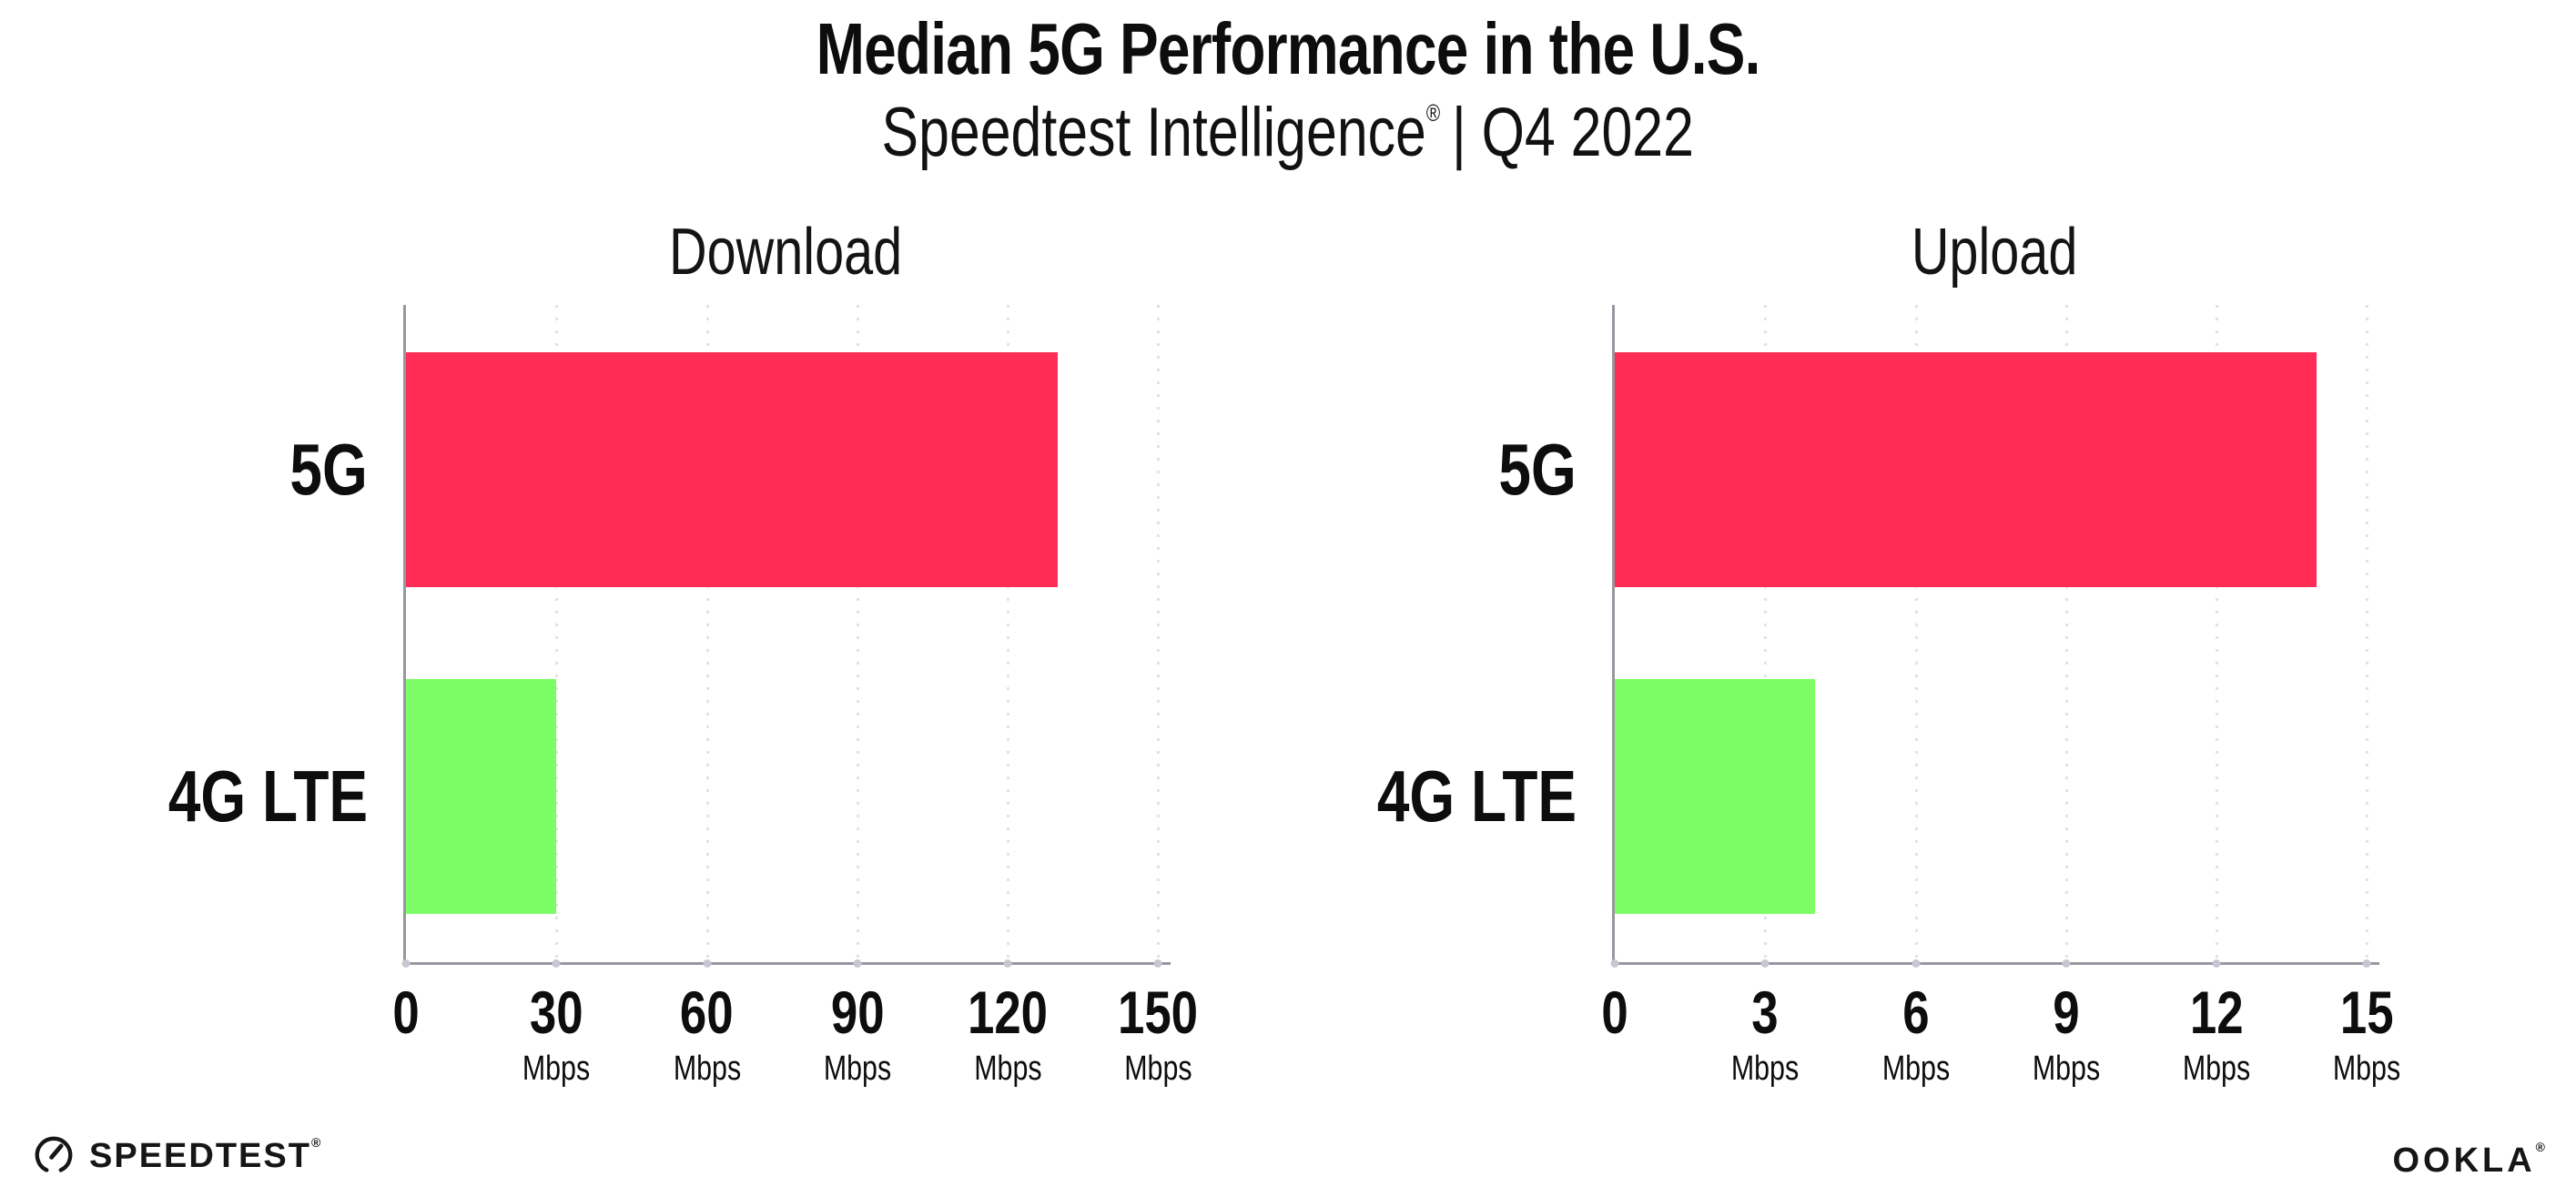 This screenshot has height=1197, width=2576. What do you see at coordinates (556, 1033) in the screenshot?
I see `x-tick-30: 30 Mbps` at bounding box center [556, 1033].